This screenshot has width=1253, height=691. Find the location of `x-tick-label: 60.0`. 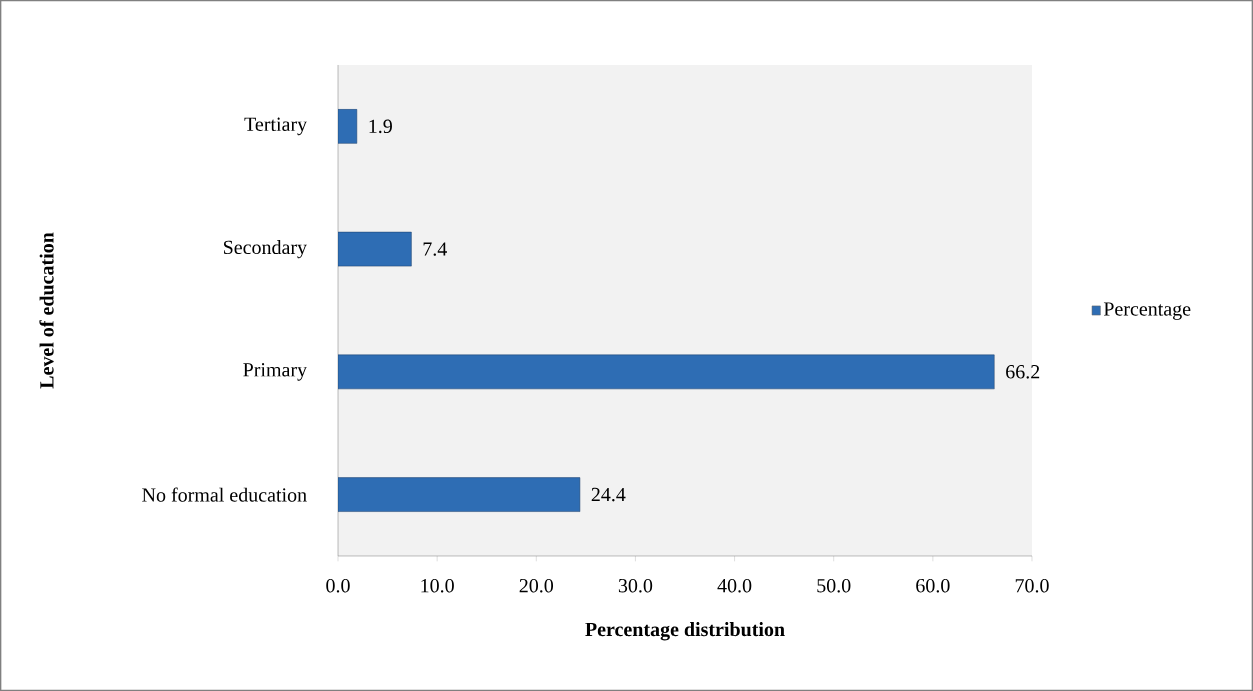

x-tick-label: 60.0 is located at coordinates (933, 585).